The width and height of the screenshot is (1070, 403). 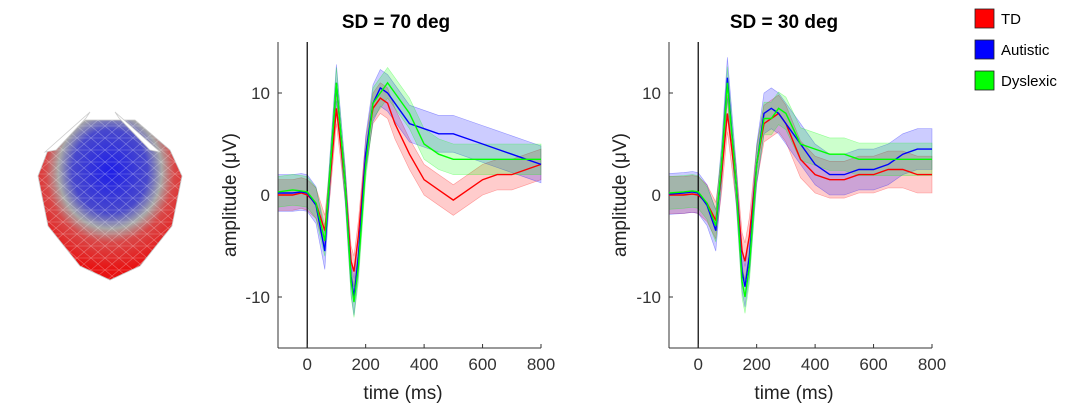 I want to click on chart-title: SD = 70 deg, so click(x=396, y=22).